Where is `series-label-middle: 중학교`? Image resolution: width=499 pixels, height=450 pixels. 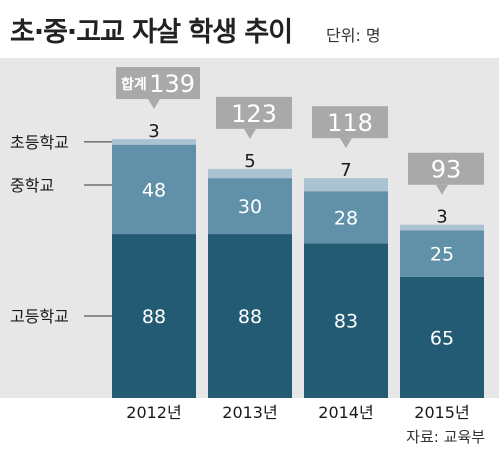
series-label-middle: 중학교 is located at coordinates (32, 185).